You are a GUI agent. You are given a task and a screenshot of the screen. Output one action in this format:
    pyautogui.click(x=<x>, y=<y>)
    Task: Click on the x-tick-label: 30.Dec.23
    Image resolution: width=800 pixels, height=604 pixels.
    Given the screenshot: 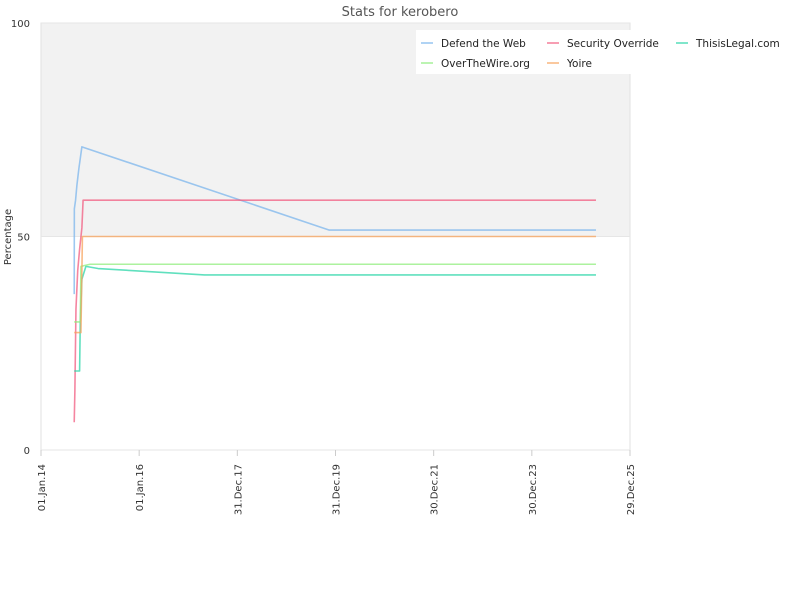 What is the action you would take?
    pyautogui.click(x=533, y=489)
    